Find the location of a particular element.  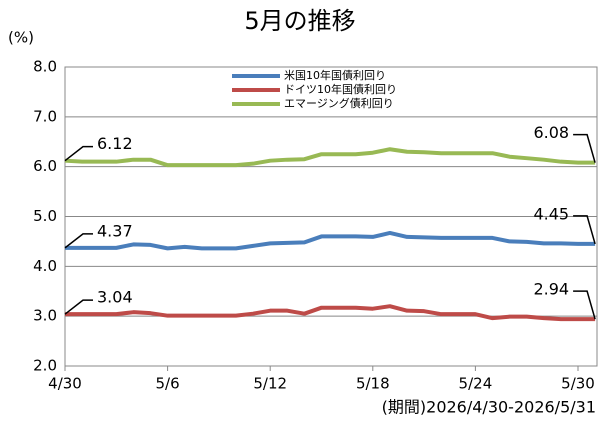

y-tick-label: 8.0 is located at coordinates (45, 67).